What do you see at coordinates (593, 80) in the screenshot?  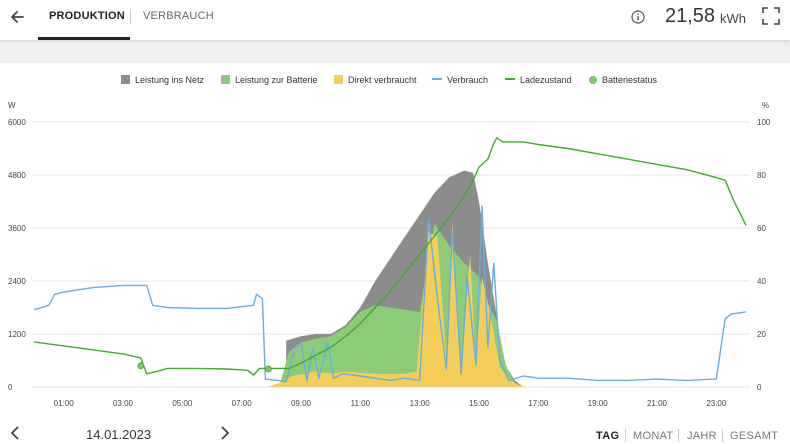 I see `legend-dot-batteriestatus` at bounding box center [593, 80].